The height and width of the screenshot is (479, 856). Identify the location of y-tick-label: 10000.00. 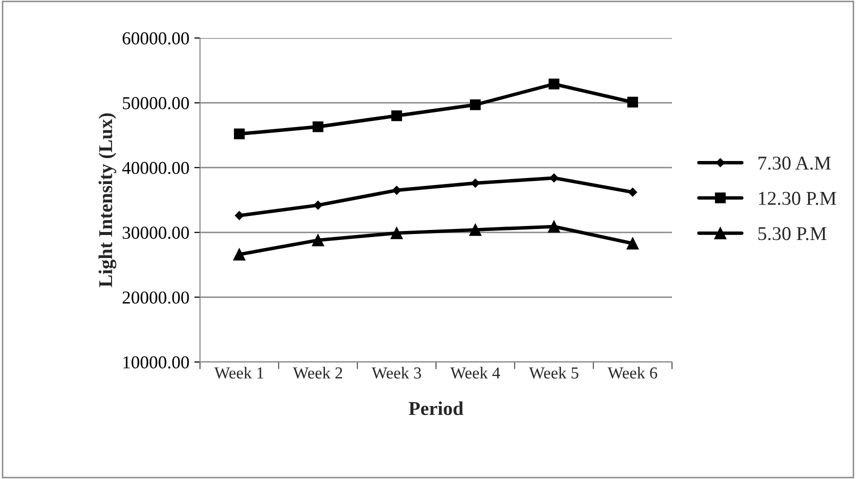
(156, 362).